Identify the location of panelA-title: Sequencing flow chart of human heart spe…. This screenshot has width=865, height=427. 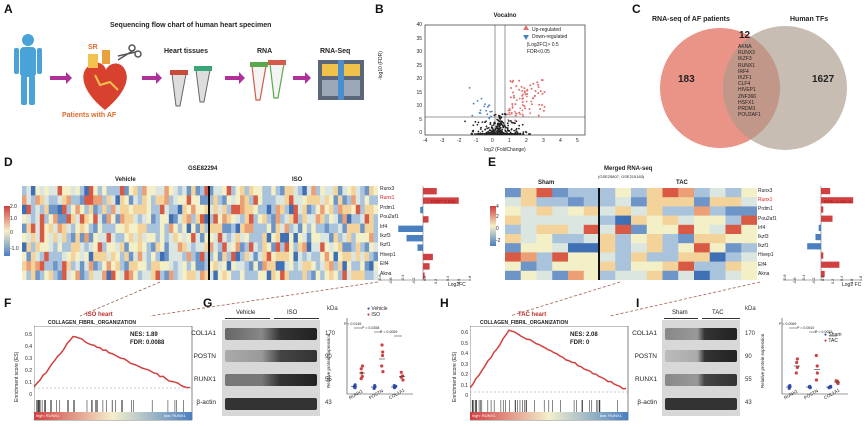
(191, 25).